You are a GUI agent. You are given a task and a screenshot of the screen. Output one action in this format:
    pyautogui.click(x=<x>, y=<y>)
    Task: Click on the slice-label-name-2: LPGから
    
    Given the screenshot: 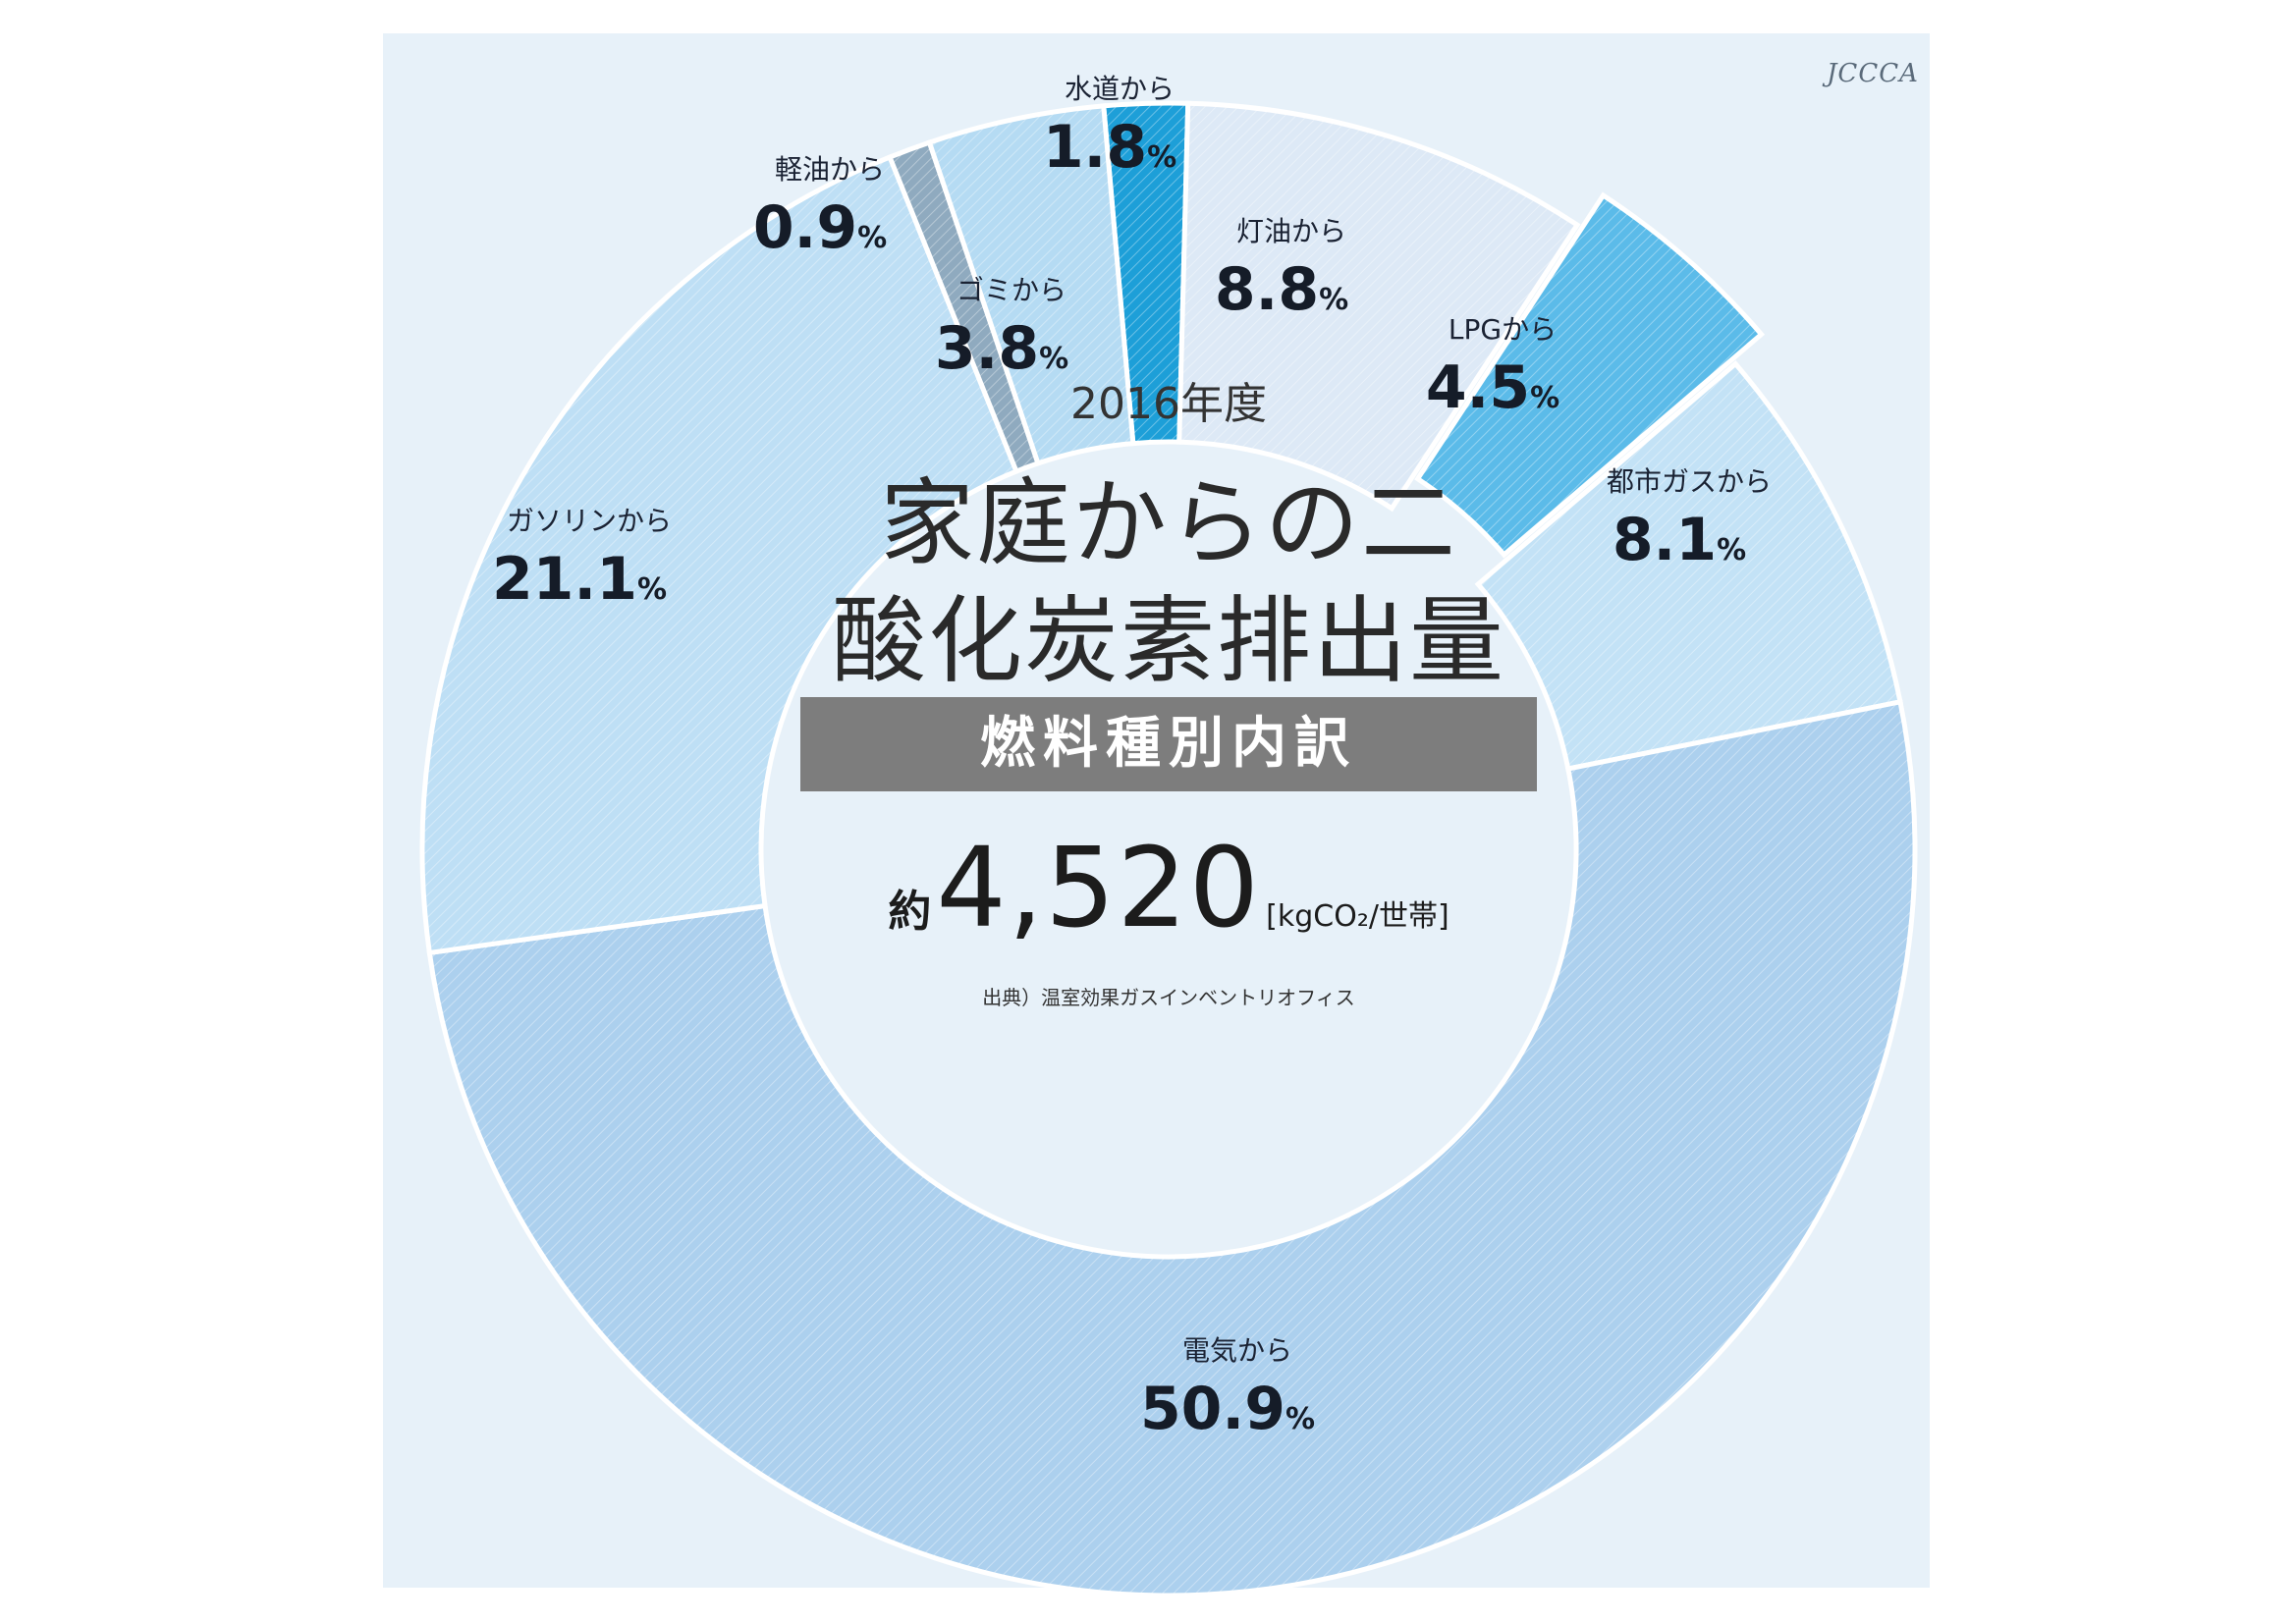 What is the action you would take?
    pyautogui.click(x=1503, y=329)
    